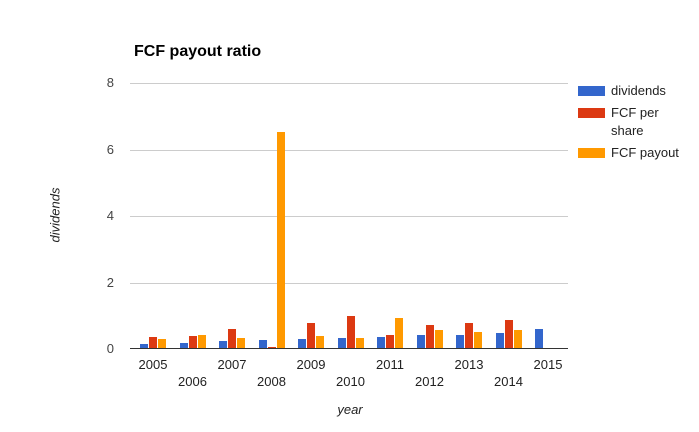 The height and width of the screenshot is (432, 699). I want to click on legend-label: dividends, so click(638, 90).